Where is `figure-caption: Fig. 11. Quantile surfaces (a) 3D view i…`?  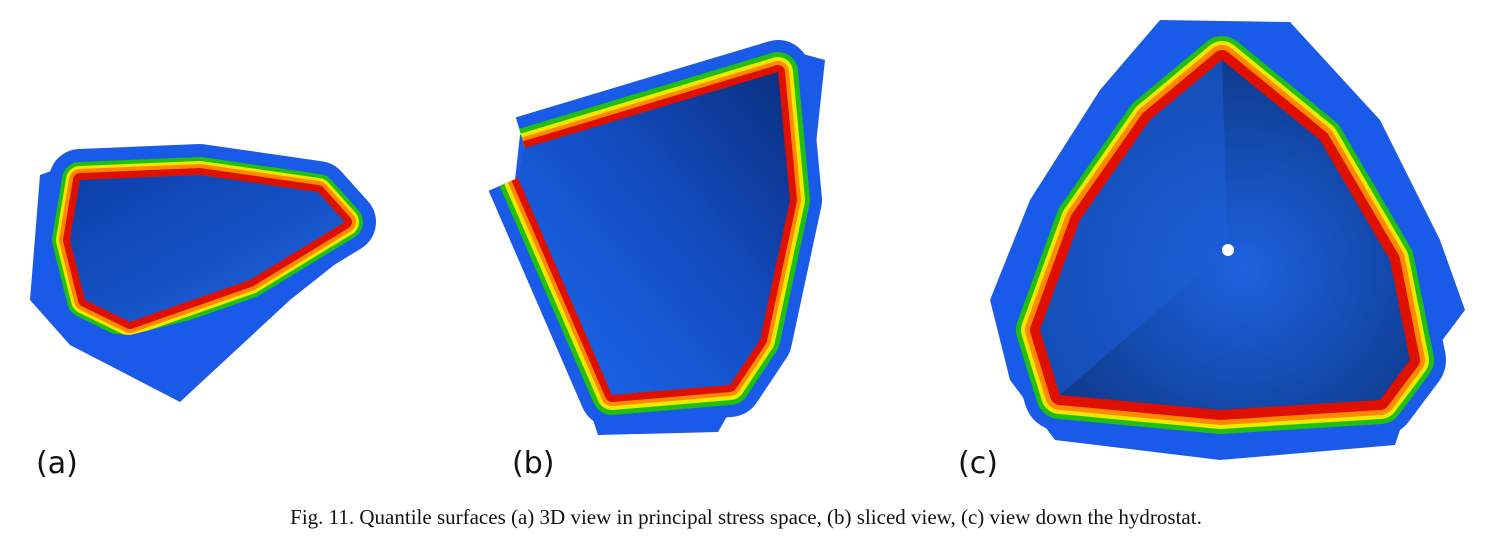 figure-caption: Fig. 11. Quantile surfaces (a) 3D view i… is located at coordinates (746, 517).